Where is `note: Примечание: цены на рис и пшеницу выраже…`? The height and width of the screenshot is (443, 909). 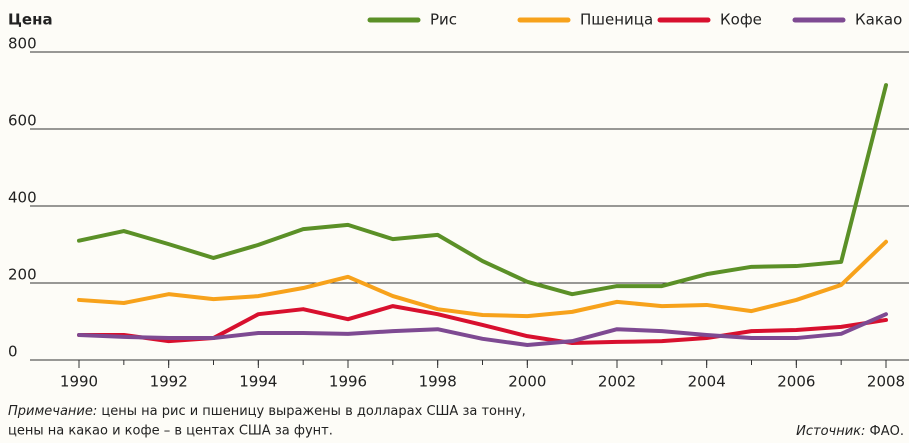
note: Примечание: цены на рис и пшеницу выраже… is located at coordinates (267, 411).